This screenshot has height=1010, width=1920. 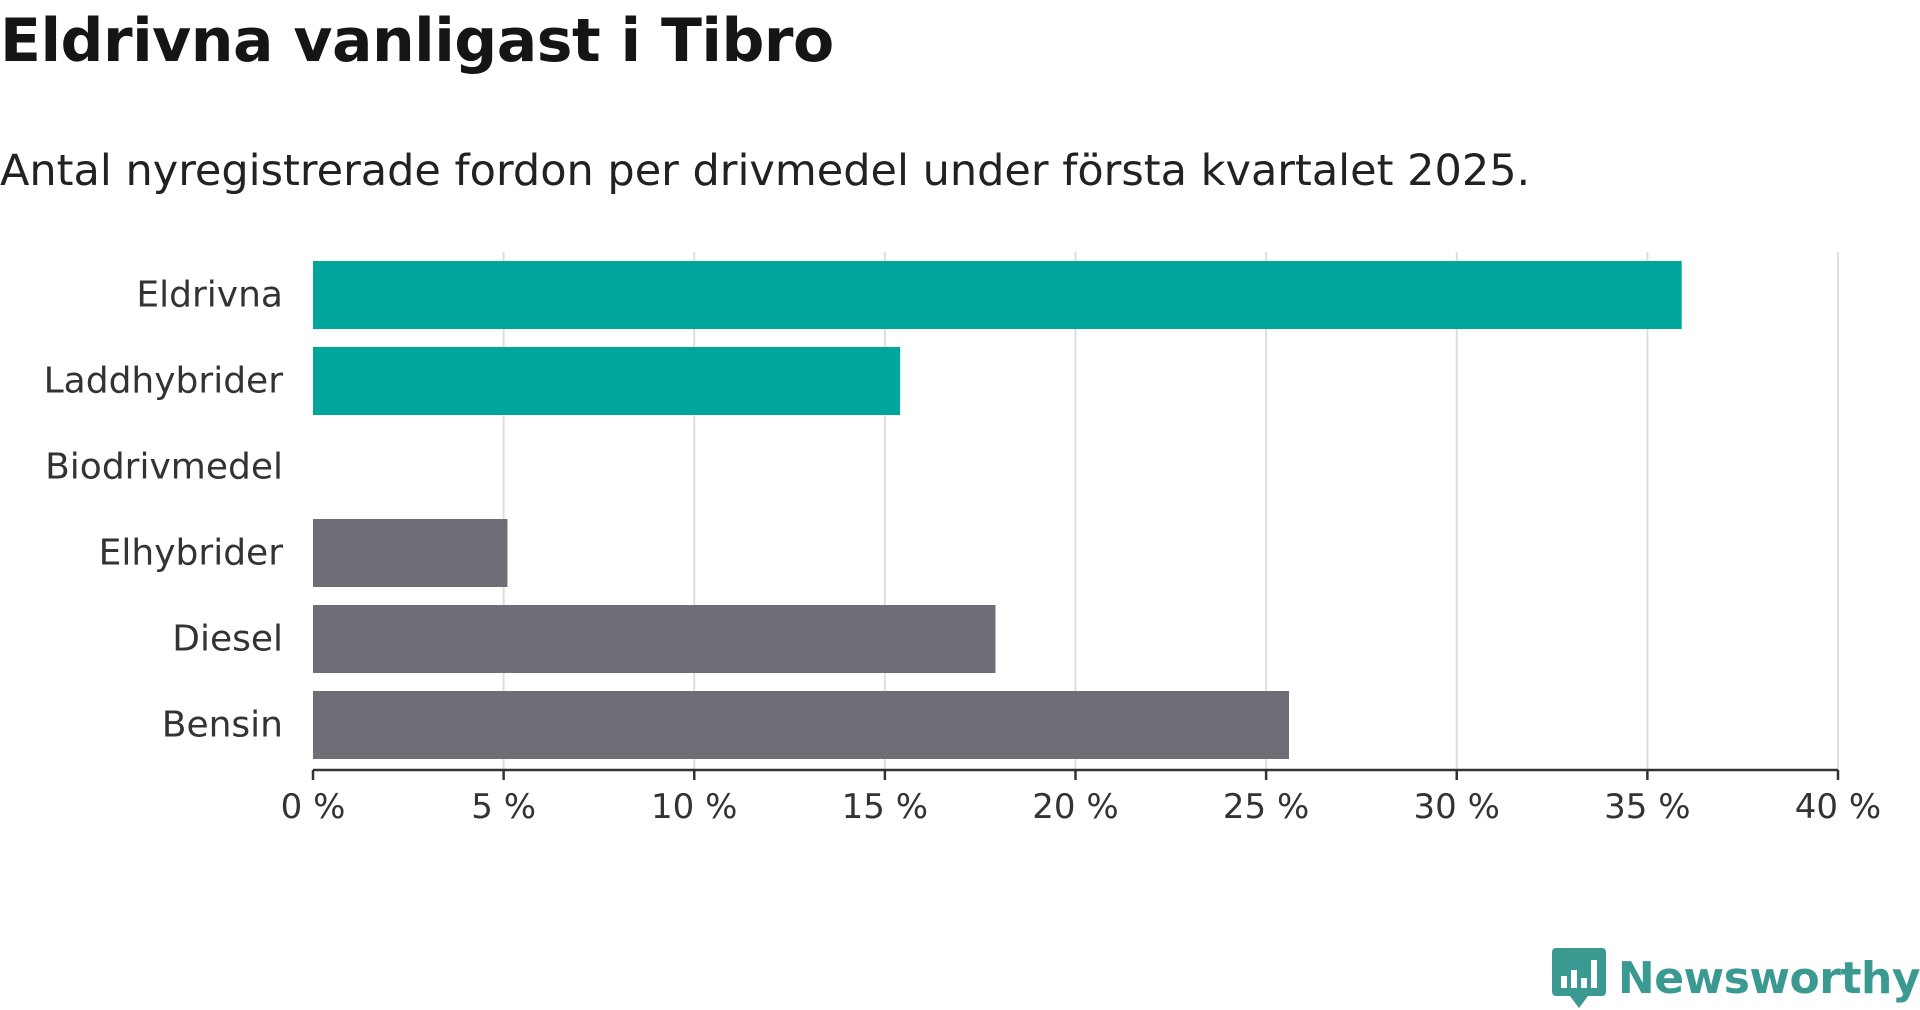 I want to click on bar-eldrivna, so click(x=997, y=295).